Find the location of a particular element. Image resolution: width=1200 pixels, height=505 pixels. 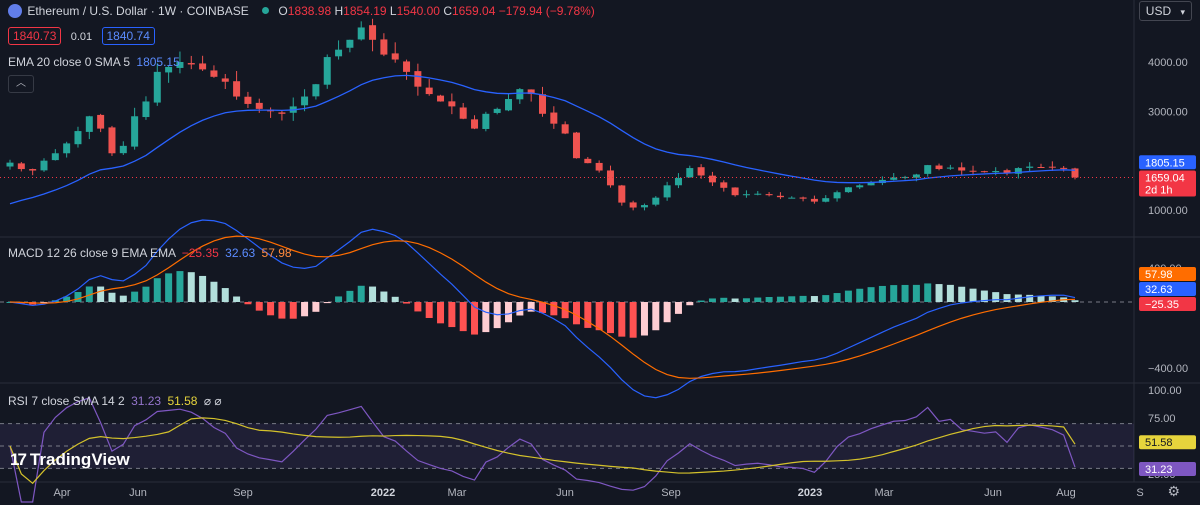

rsi-legend: RSI 7 close SMA 14 2 31.23 51.58 ⌀ ⌀ is located at coordinates (115, 401).